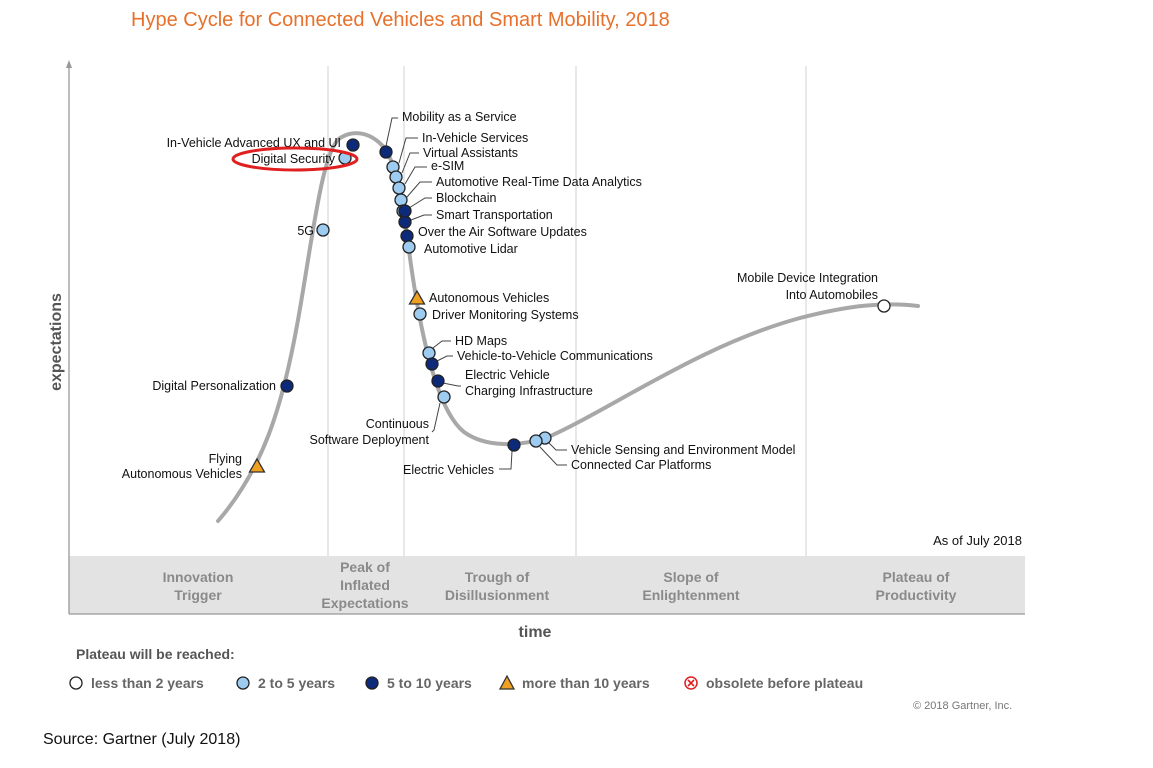  I want to click on legend-label: obsolete before plateau, so click(785, 683).